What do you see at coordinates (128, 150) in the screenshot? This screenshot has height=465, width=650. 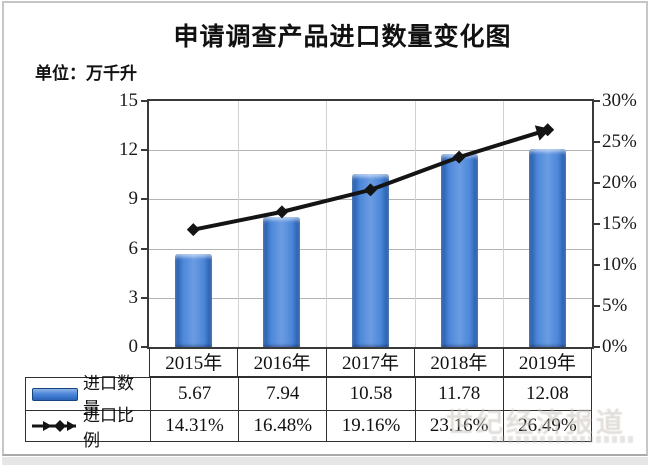 I see `left-axis-tick-label: 12` at bounding box center [128, 150].